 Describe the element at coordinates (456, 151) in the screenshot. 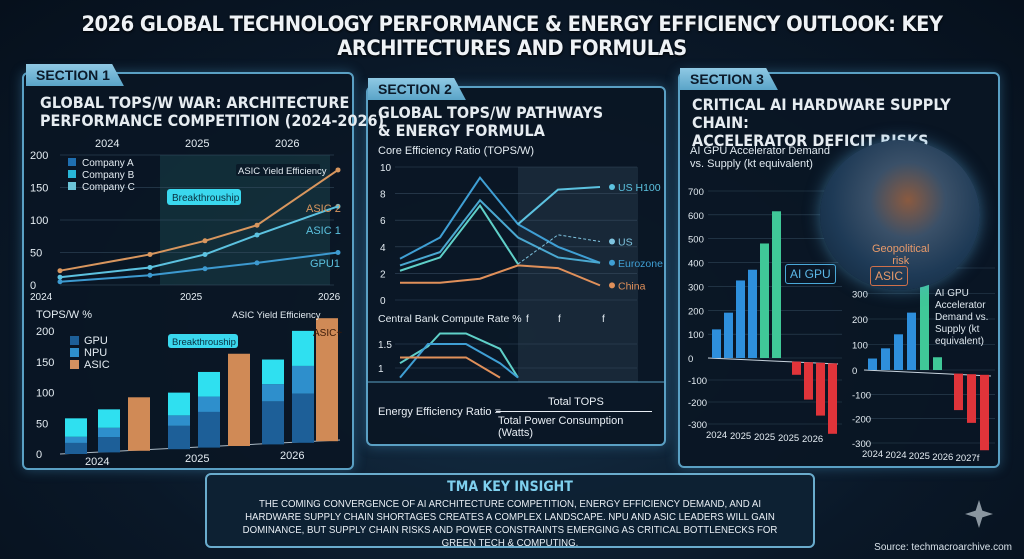

I see `y-axis-label: Core Efficiency Ratio (TOPS/W)` at that location.